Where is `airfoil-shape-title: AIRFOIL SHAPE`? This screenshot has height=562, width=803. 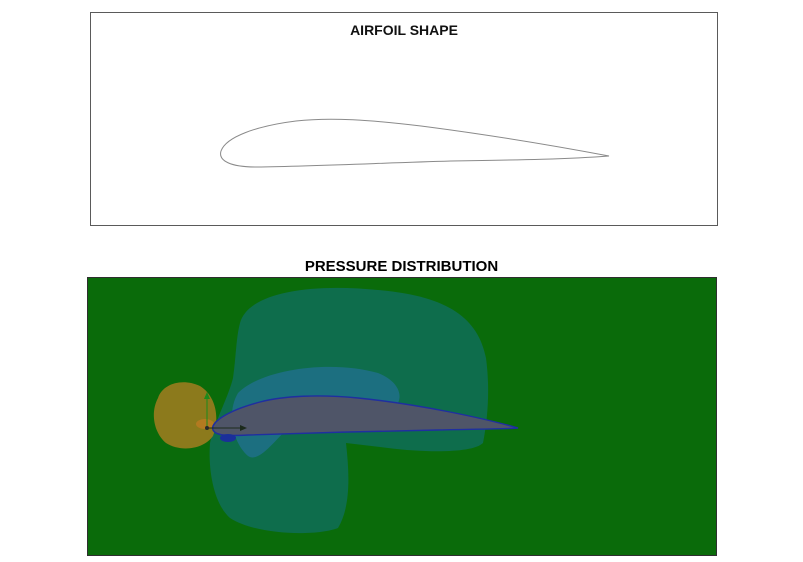
airfoil-shape-title: AIRFOIL SHAPE is located at coordinates (404, 30).